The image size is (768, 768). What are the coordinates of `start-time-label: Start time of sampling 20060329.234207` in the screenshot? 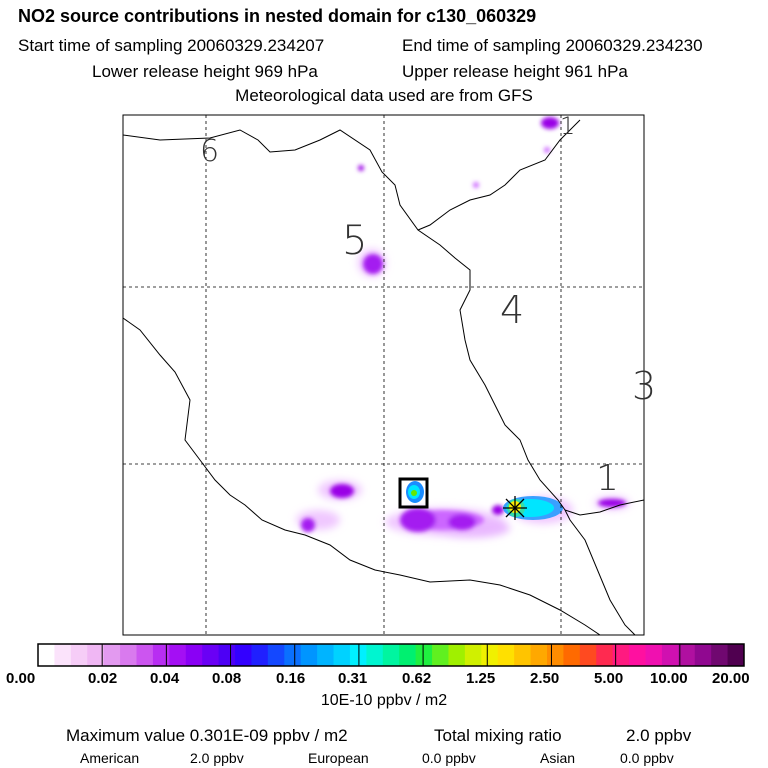 It's located at (171, 45).